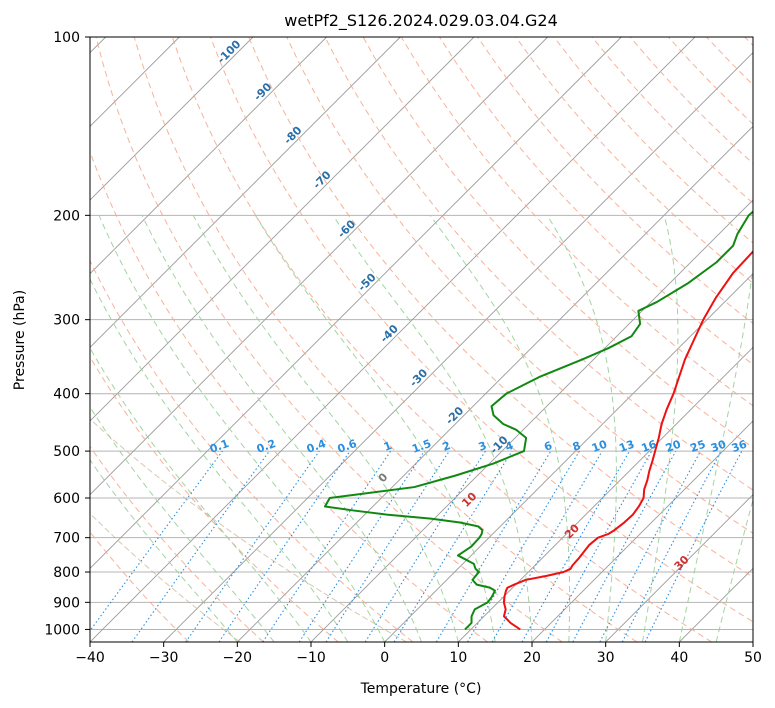 The height and width of the screenshot is (708, 775). What do you see at coordinates (219, 446) in the screenshot?
I see `mixing-ratio-label: 0.1` at bounding box center [219, 446].